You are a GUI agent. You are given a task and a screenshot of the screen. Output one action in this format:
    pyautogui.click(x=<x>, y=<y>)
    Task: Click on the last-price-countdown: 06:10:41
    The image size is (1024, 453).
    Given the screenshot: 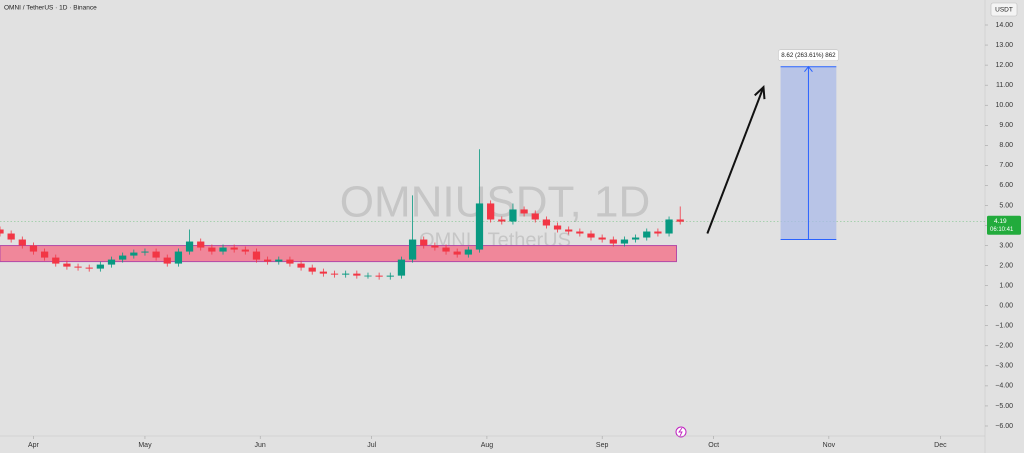 What is the action you would take?
    pyautogui.click(x=1002, y=230)
    